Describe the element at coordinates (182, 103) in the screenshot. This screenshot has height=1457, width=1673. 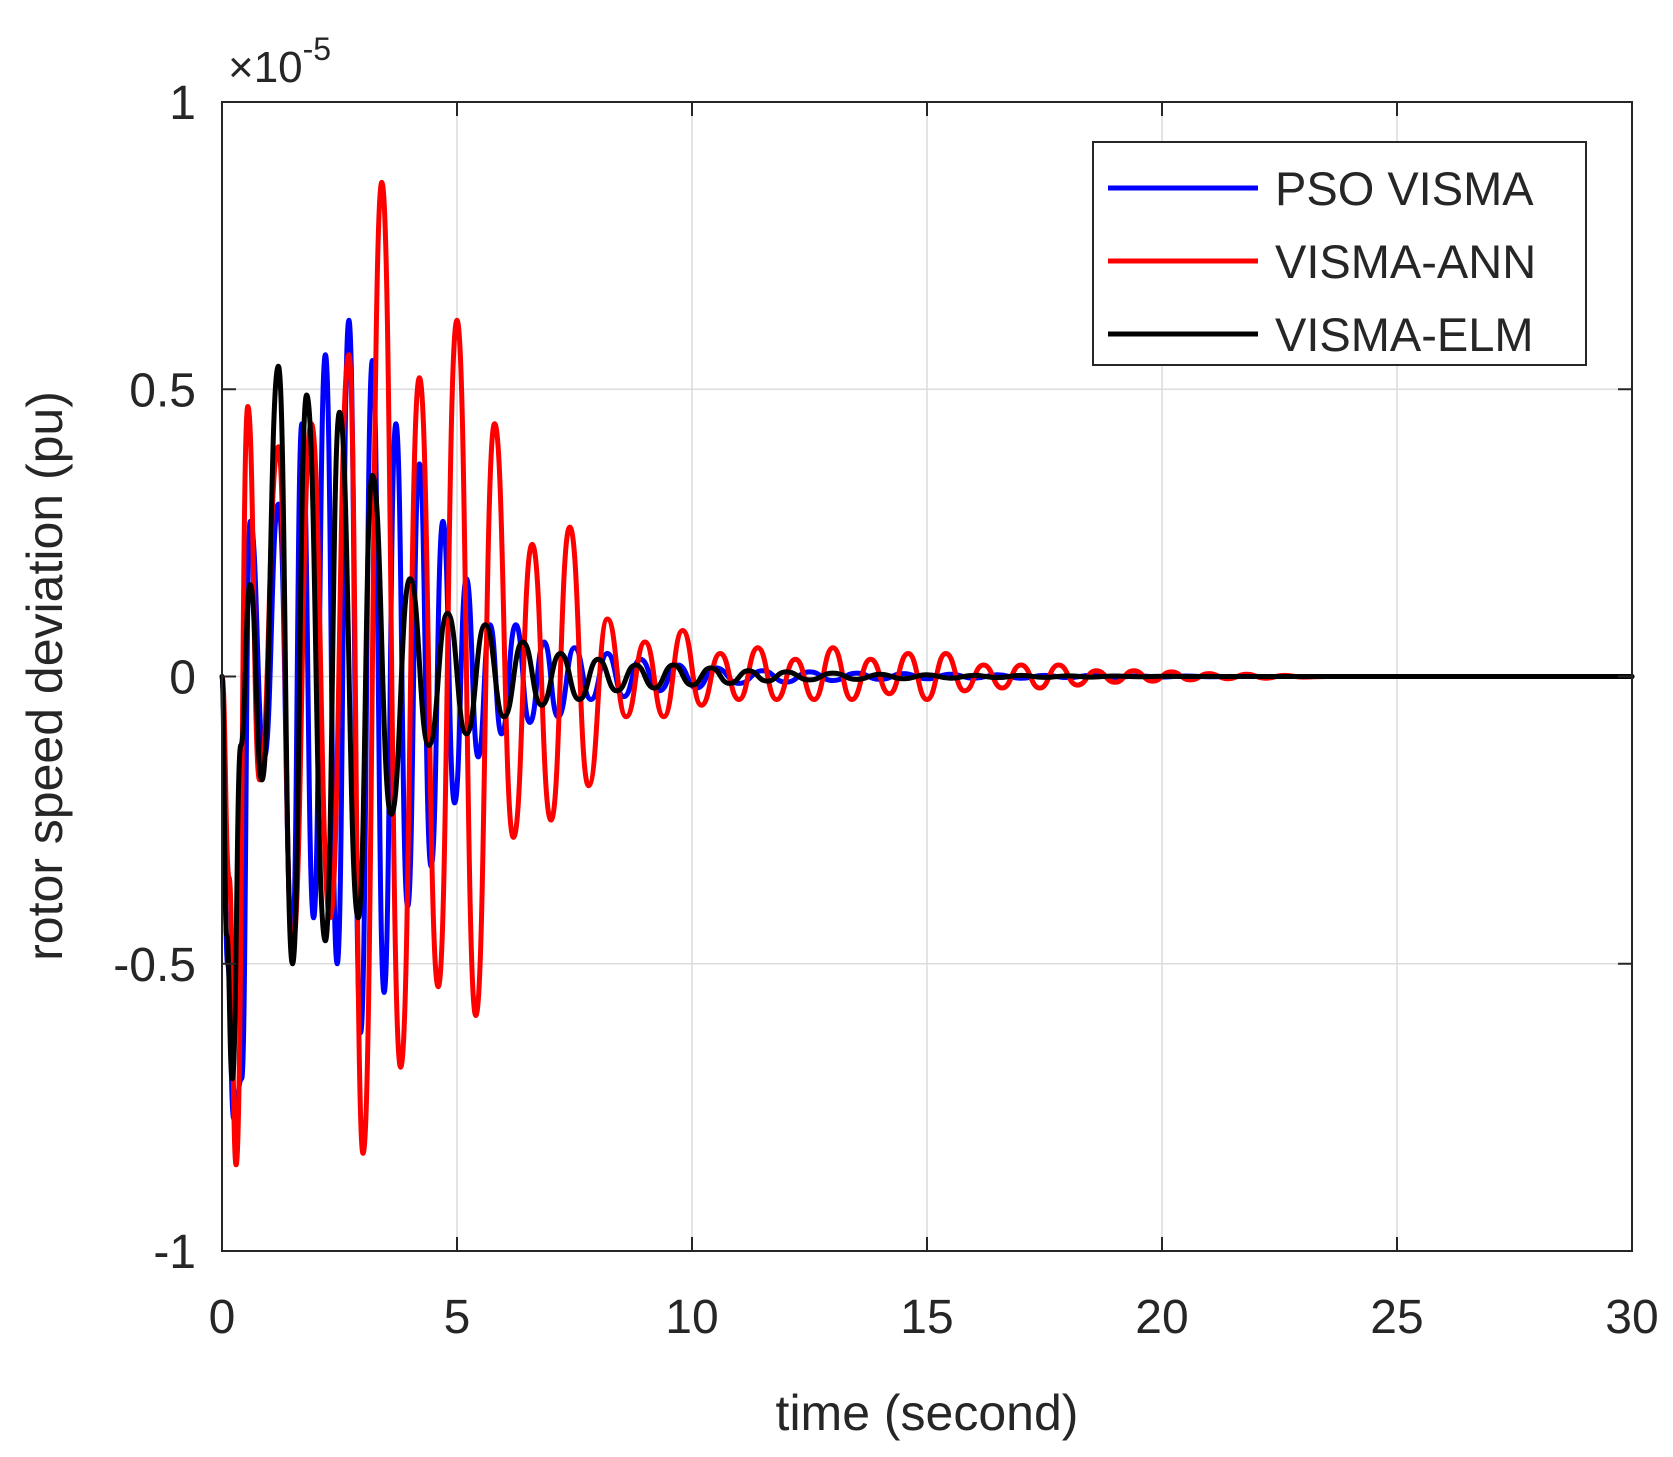
I see `y-tick-label: 1` at that location.